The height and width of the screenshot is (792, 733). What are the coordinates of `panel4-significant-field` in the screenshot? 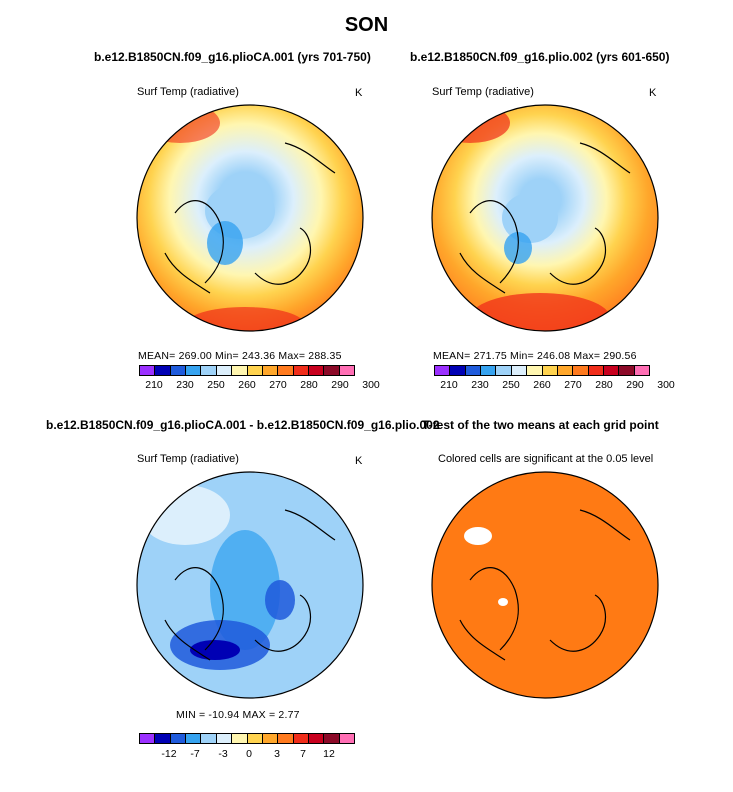 It's located at (545, 585).